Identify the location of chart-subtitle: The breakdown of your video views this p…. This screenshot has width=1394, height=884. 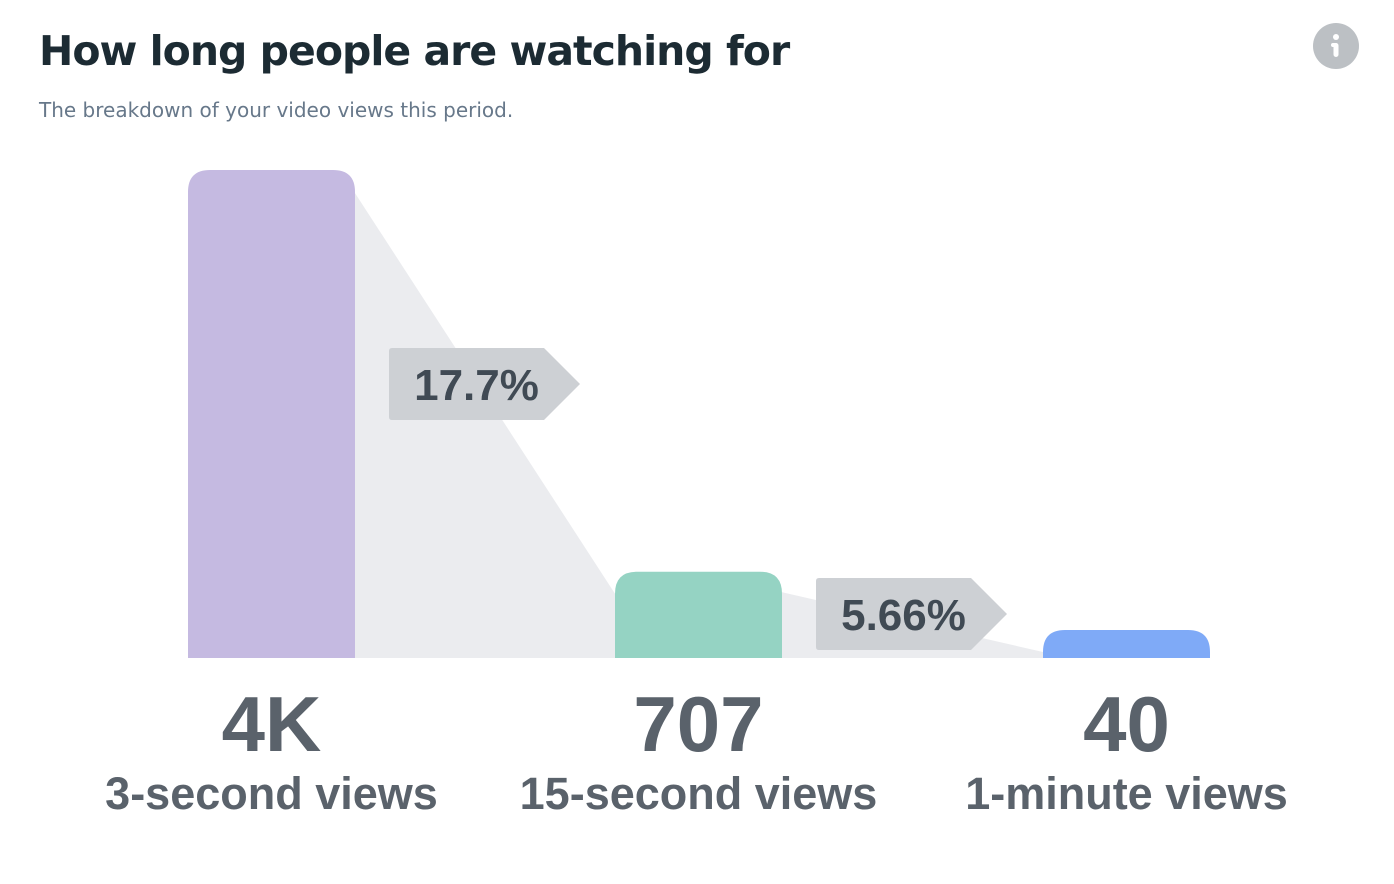
(276, 110).